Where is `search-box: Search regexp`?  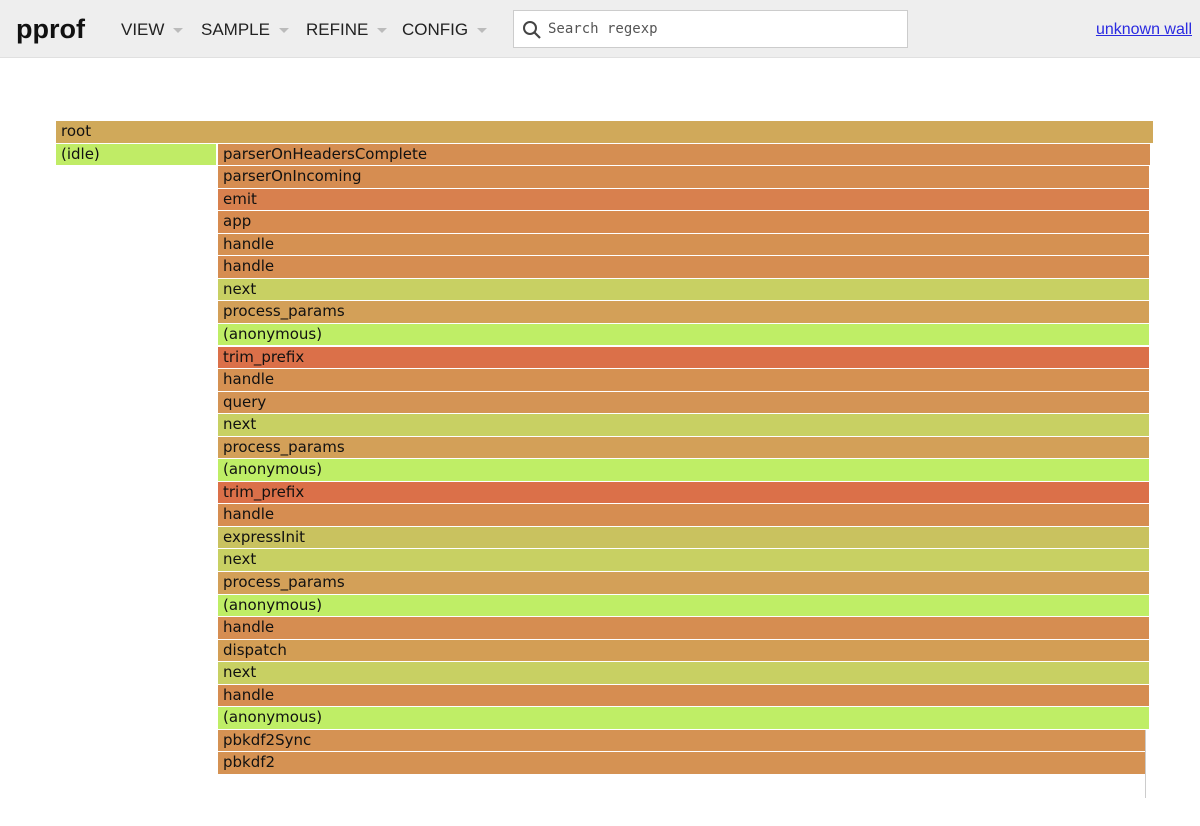
search-box: Search regexp is located at coordinates (710, 29).